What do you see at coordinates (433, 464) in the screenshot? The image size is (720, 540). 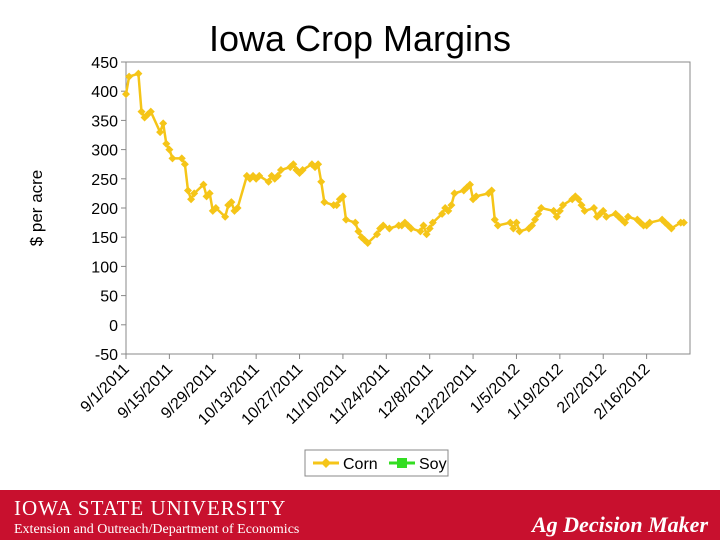 I see `legend-label: Soy` at bounding box center [433, 464].